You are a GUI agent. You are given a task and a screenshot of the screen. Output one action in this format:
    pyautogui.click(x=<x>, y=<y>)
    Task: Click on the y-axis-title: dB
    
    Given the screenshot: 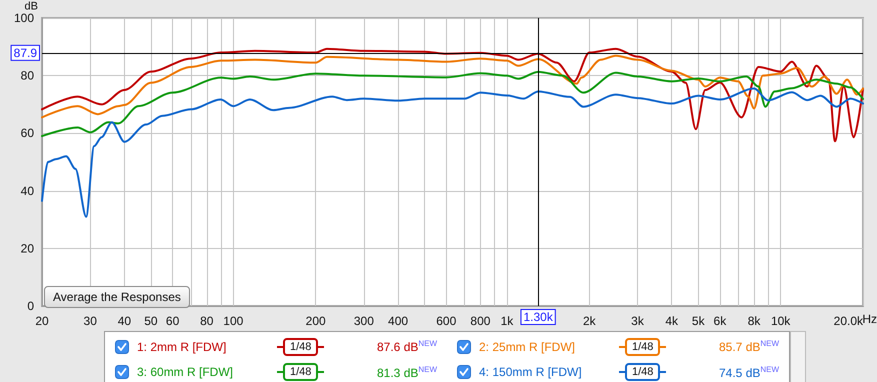 What is the action you would take?
    pyautogui.click(x=31, y=6)
    